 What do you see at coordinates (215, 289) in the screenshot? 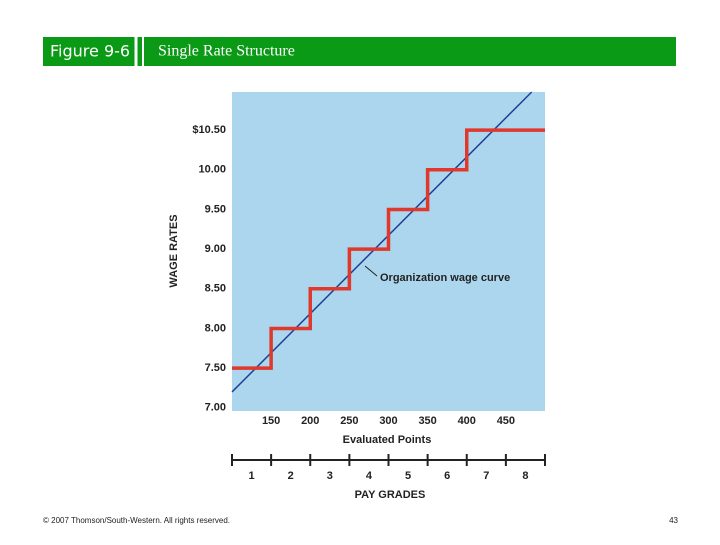
I see `y-tick-label: 8.50` at bounding box center [215, 289].